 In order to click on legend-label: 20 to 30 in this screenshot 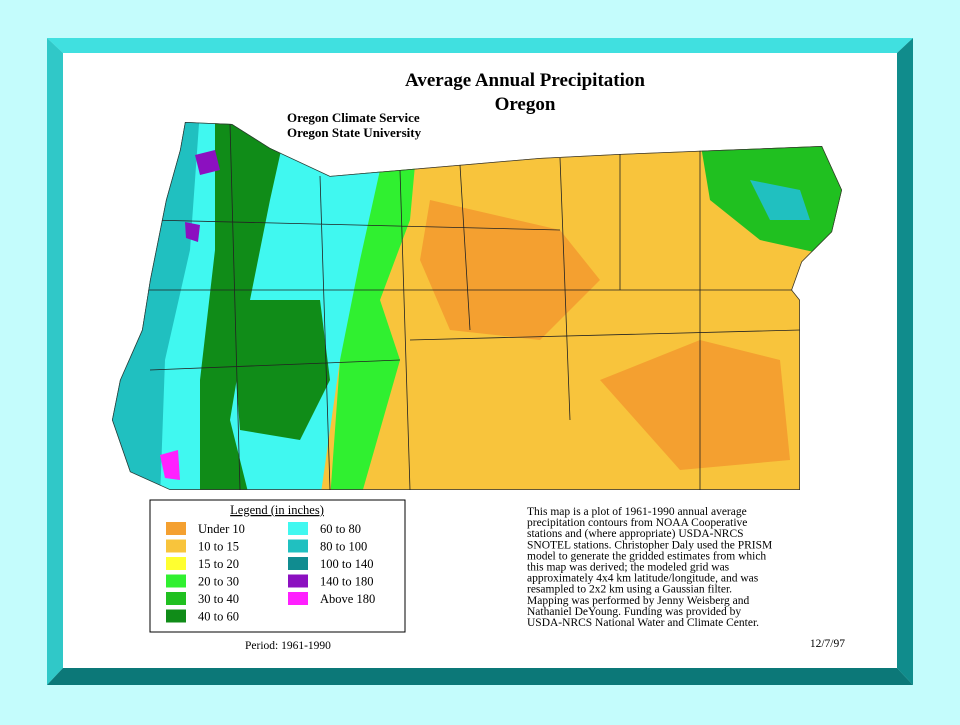, I will do `click(218, 582)`.